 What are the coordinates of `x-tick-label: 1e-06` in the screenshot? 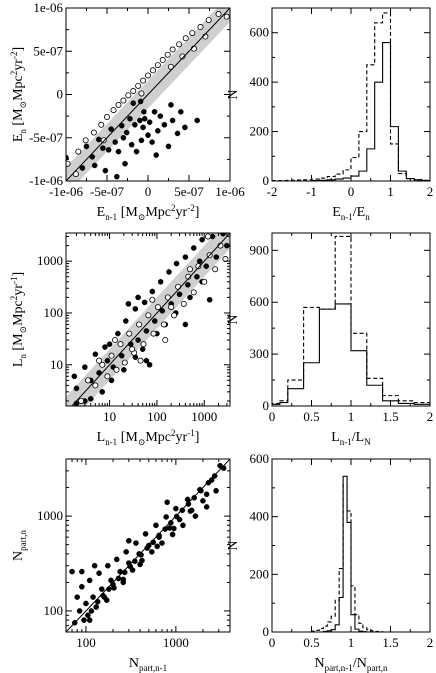 It's located at (230, 191).